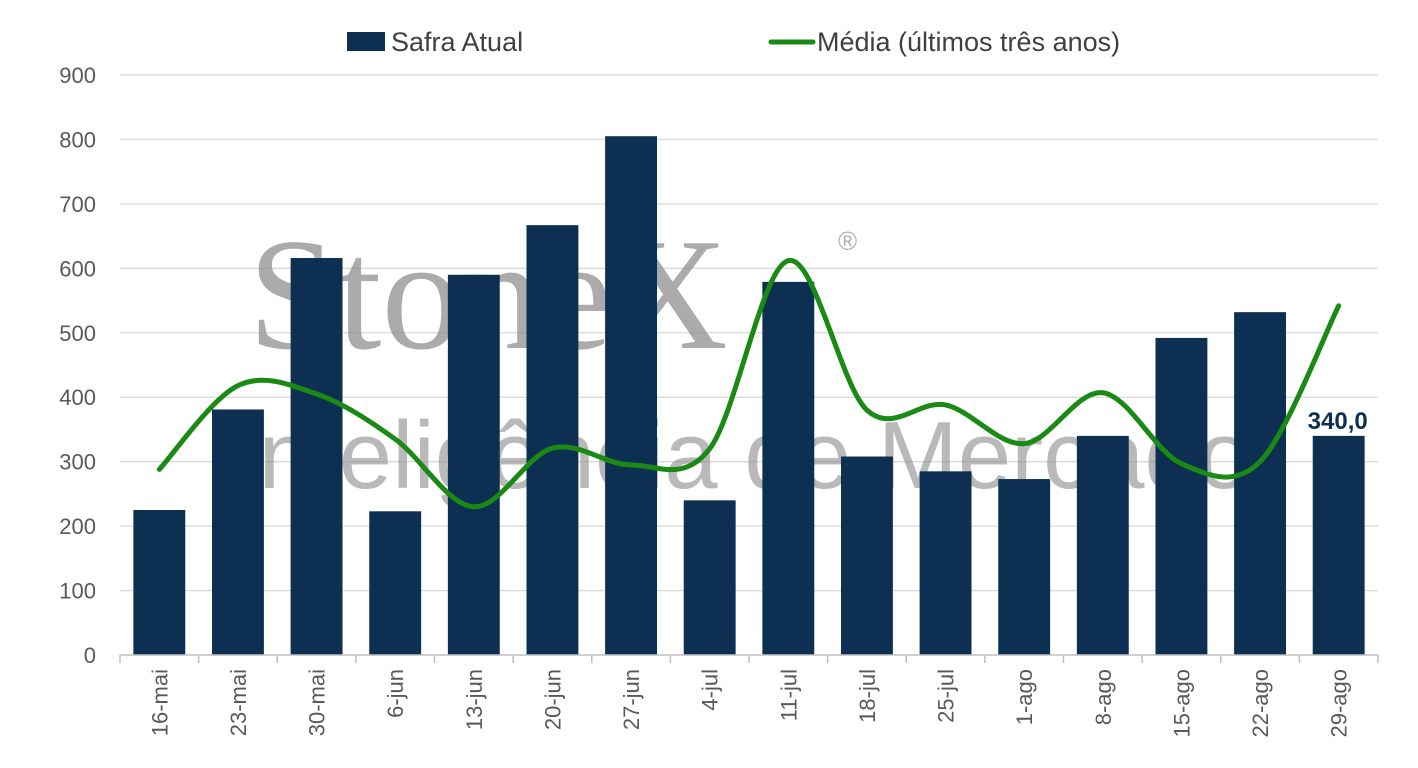  What do you see at coordinates (1103, 697) in the screenshot?
I see `x-tick-label: 8-ago` at bounding box center [1103, 697].